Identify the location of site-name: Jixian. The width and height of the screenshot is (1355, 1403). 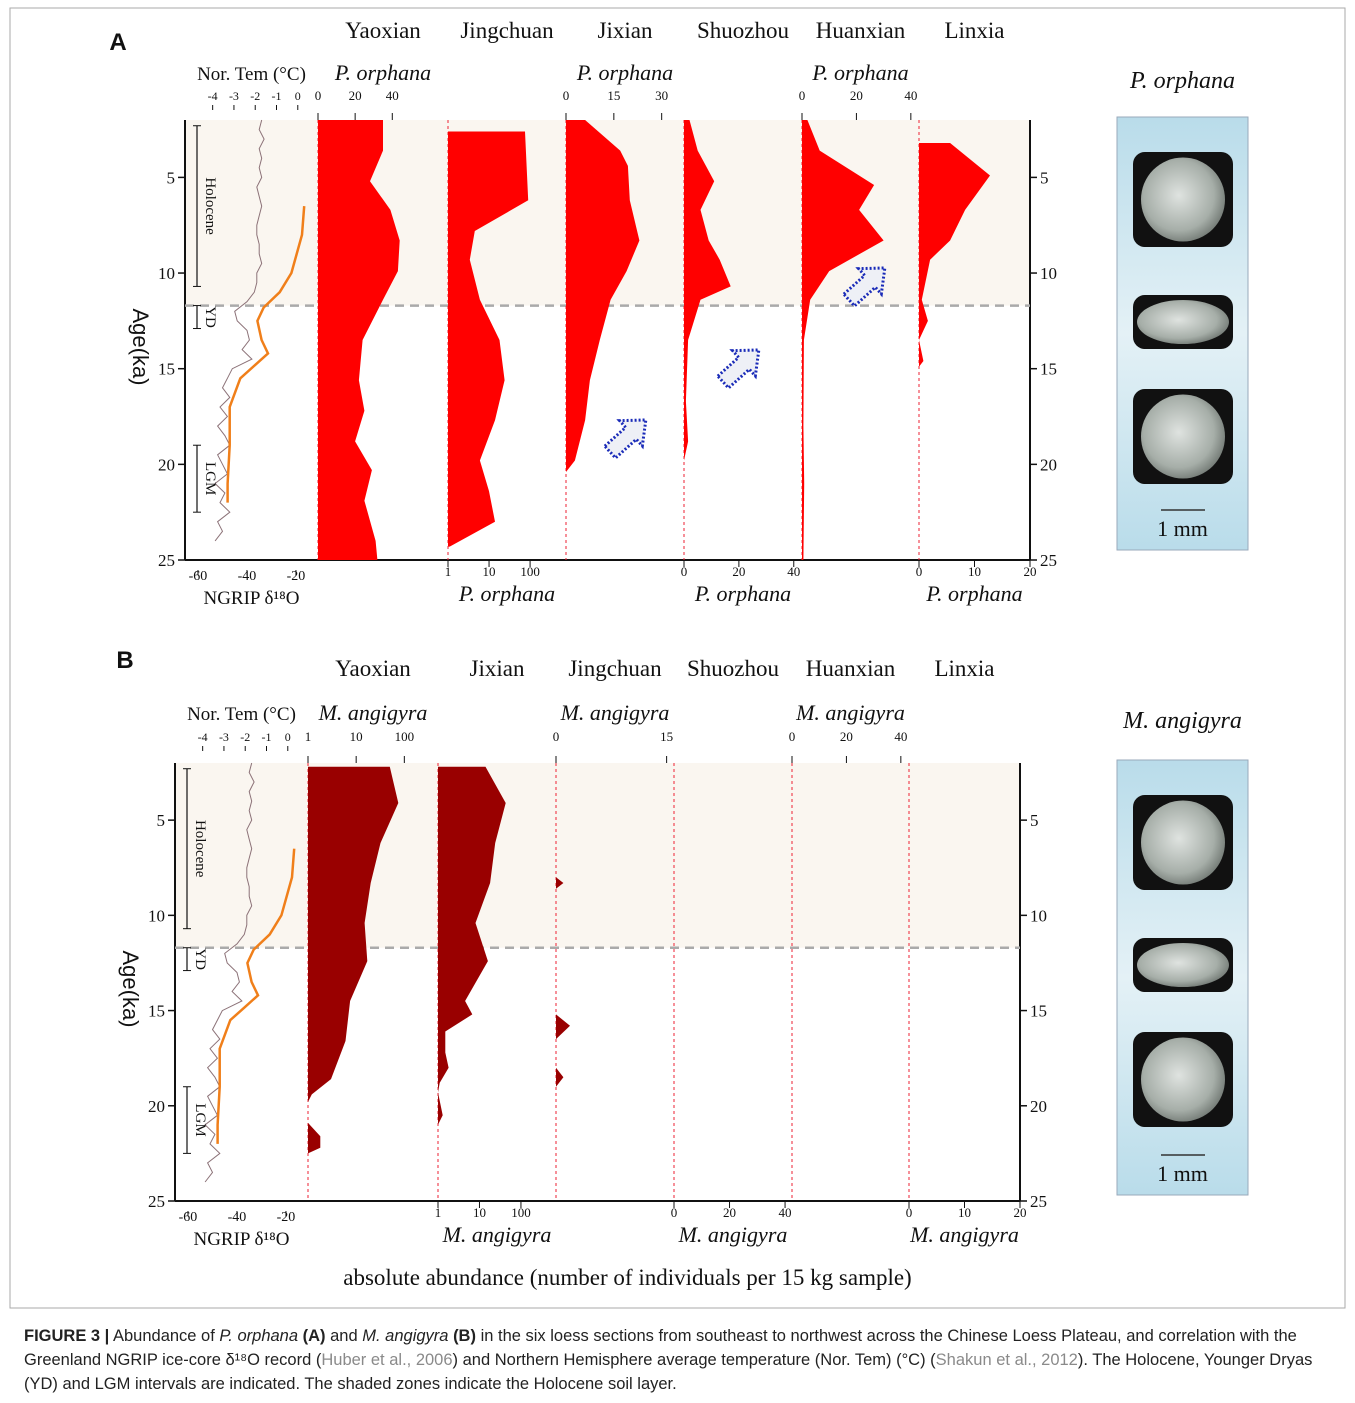
(625, 30).